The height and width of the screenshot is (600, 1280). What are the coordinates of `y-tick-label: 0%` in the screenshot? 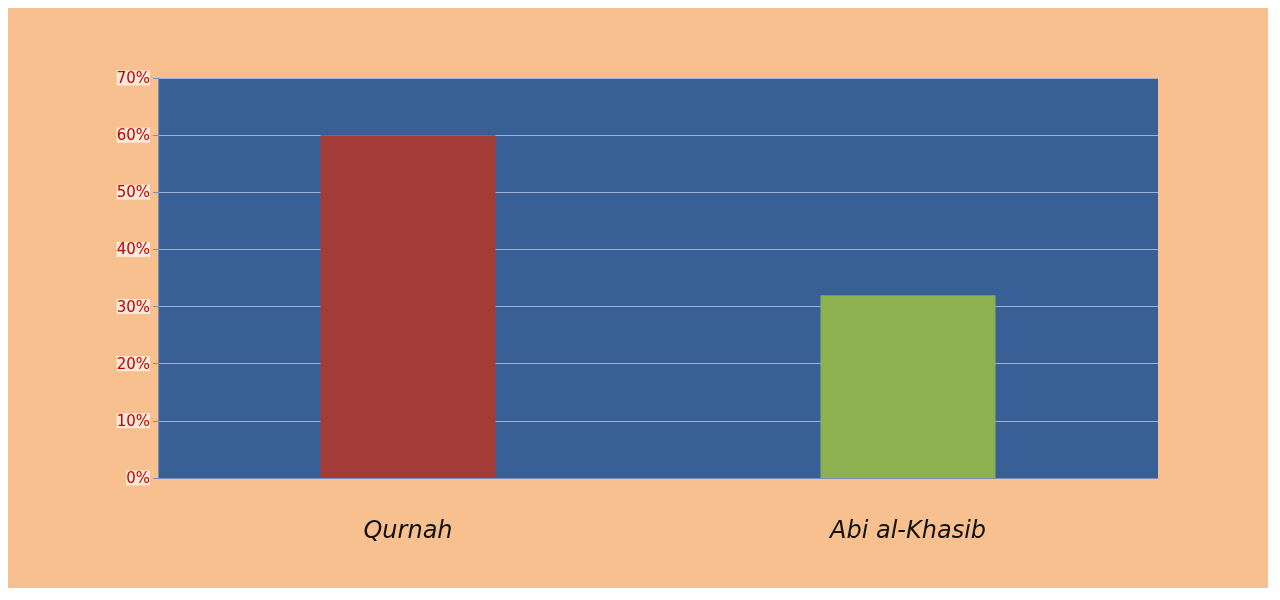 It's located at (138, 478).